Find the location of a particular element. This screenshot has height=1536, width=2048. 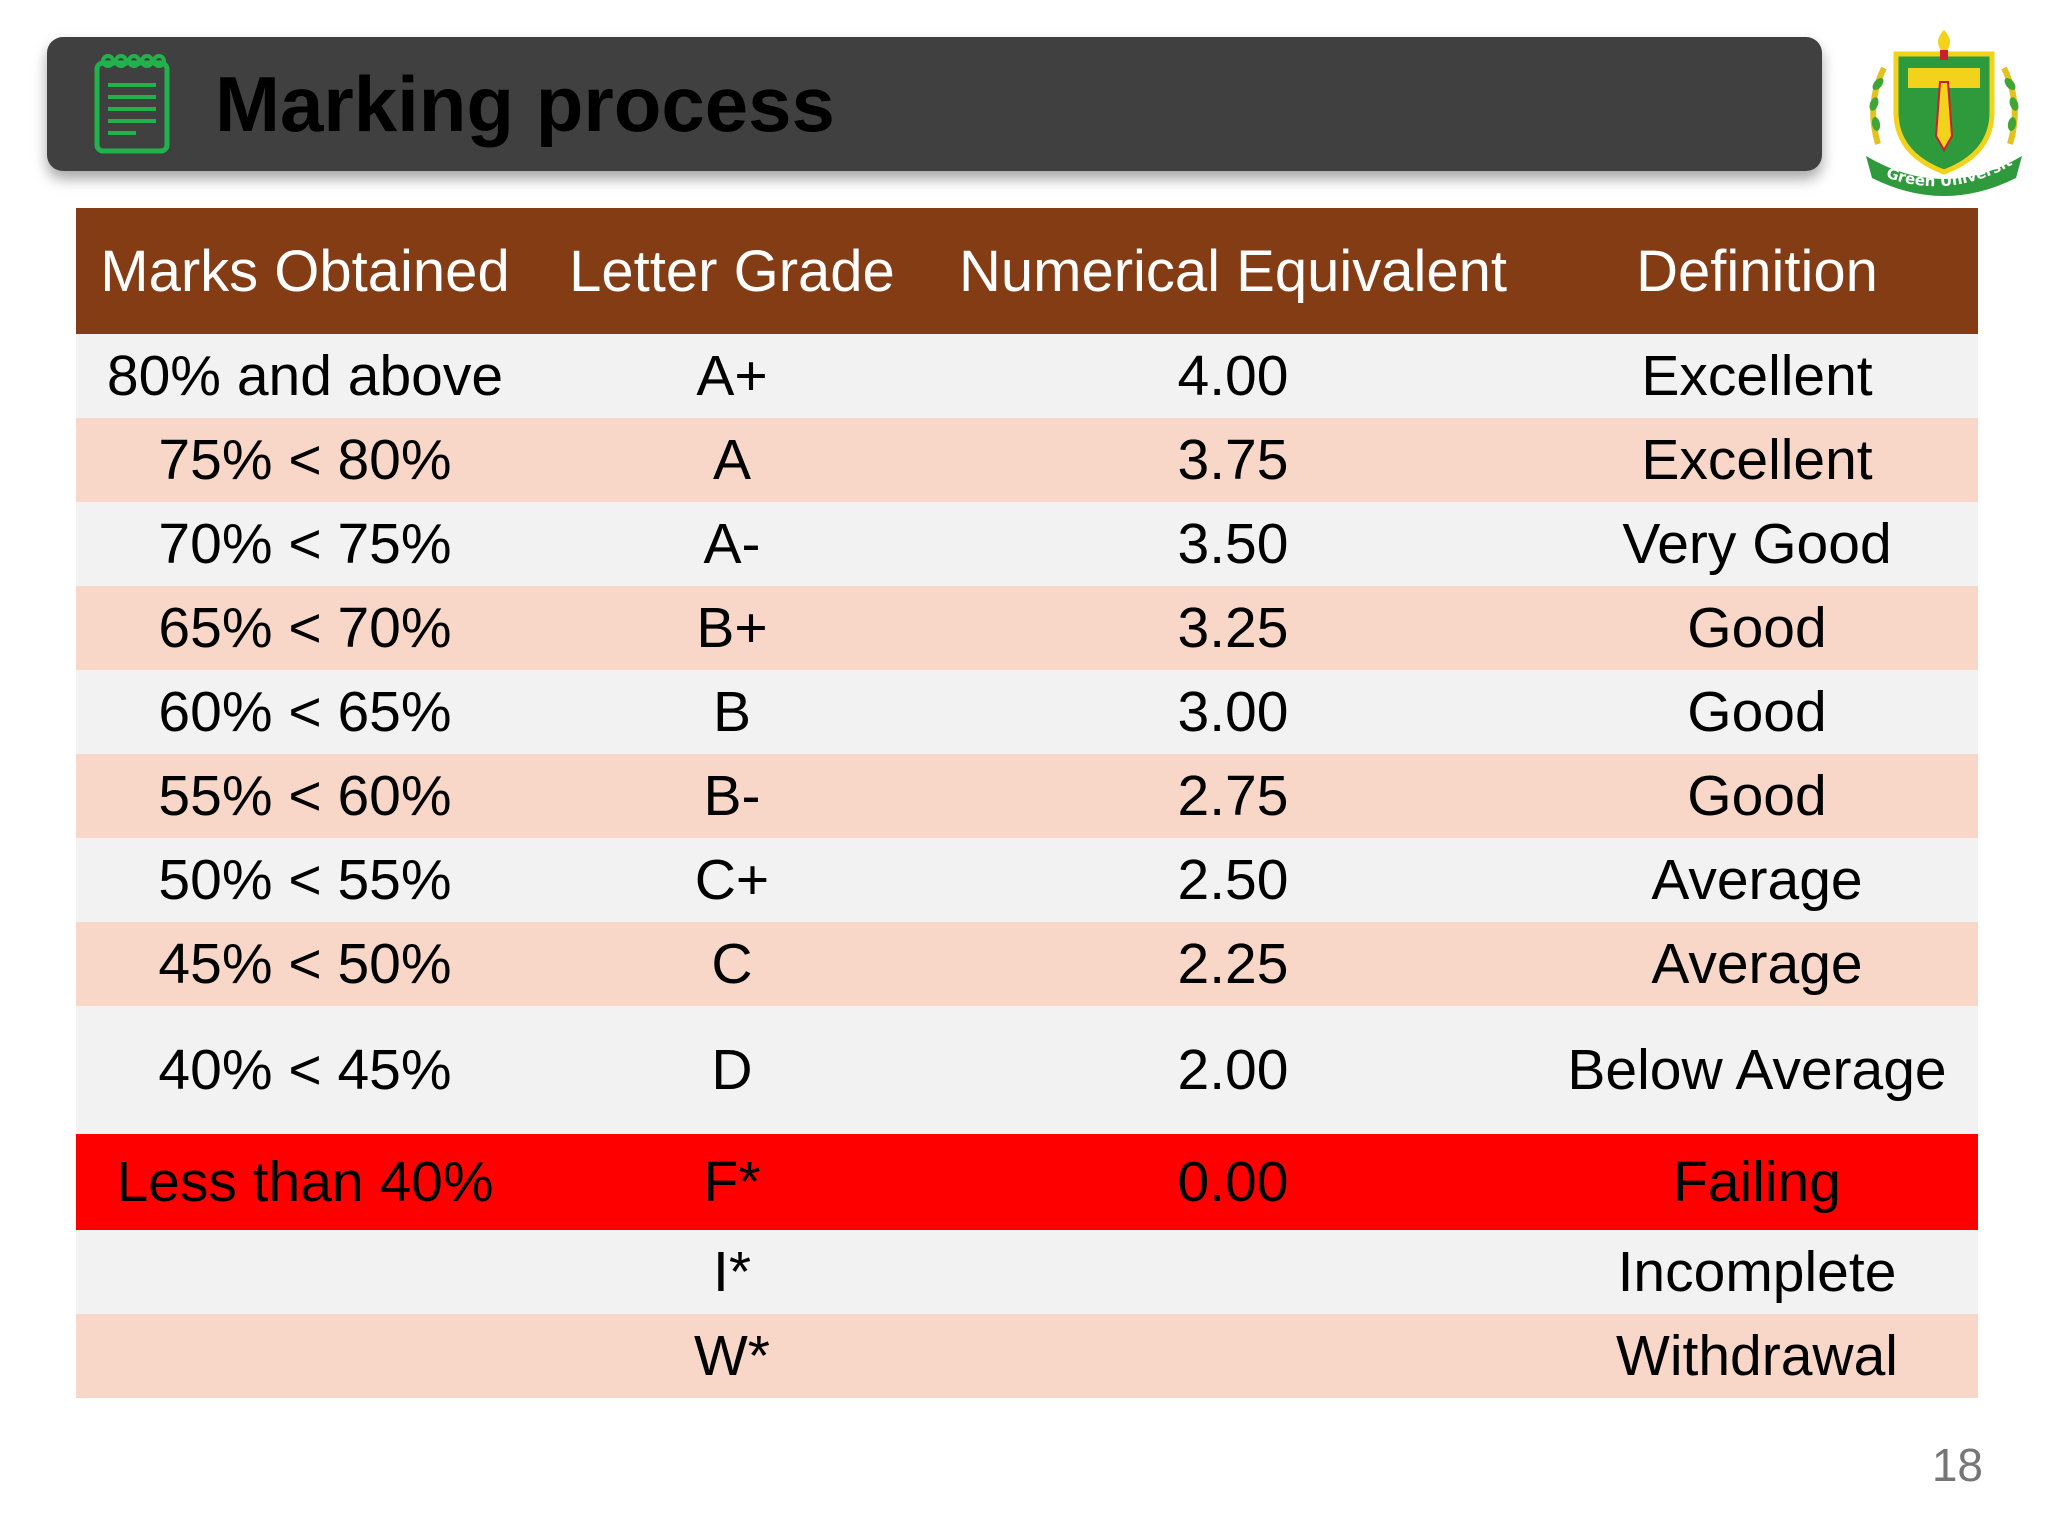

table-row: 70% < 75% A- 3.50 Very Good is located at coordinates (1027, 544).